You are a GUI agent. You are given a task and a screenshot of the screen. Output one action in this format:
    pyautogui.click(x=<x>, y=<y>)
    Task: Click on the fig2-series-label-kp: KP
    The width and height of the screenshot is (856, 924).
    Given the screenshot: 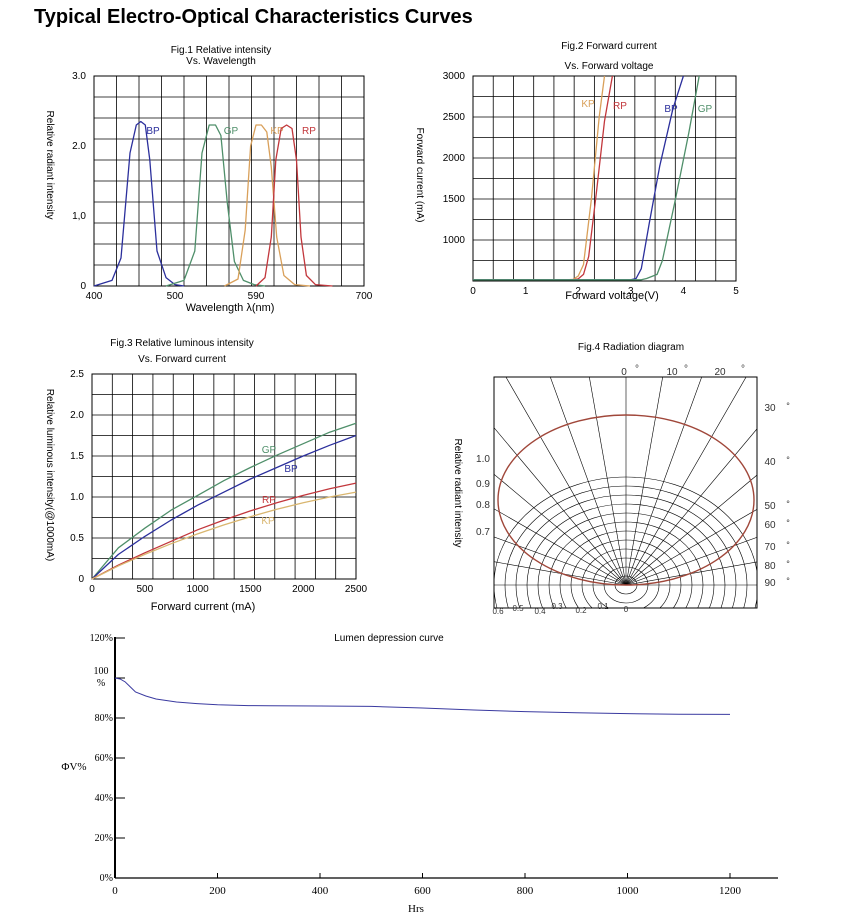 What is the action you would take?
    pyautogui.click(x=588, y=104)
    